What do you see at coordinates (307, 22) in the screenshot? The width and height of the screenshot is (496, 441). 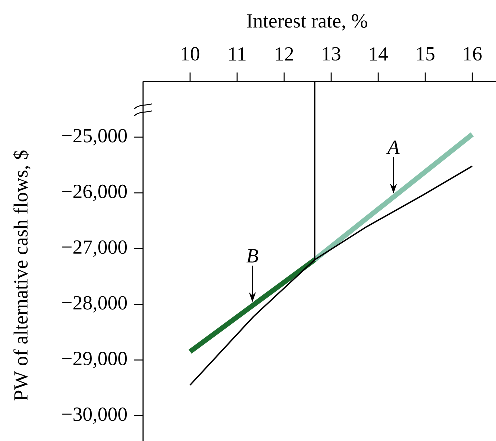 I see `x-axis-title: Interest rate, %` at bounding box center [307, 22].